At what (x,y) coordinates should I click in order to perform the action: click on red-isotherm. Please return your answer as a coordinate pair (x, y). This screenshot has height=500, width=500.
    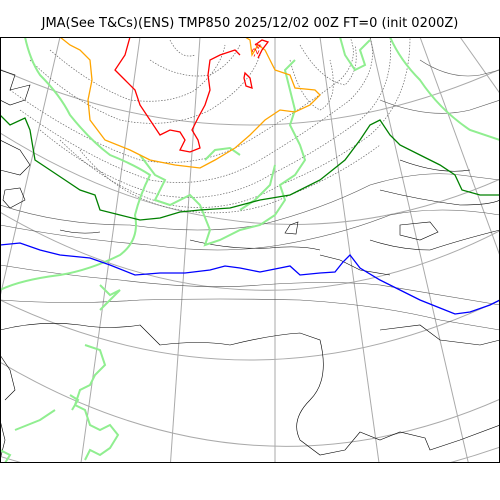
    Looking at the image, I should click on (192, 95).